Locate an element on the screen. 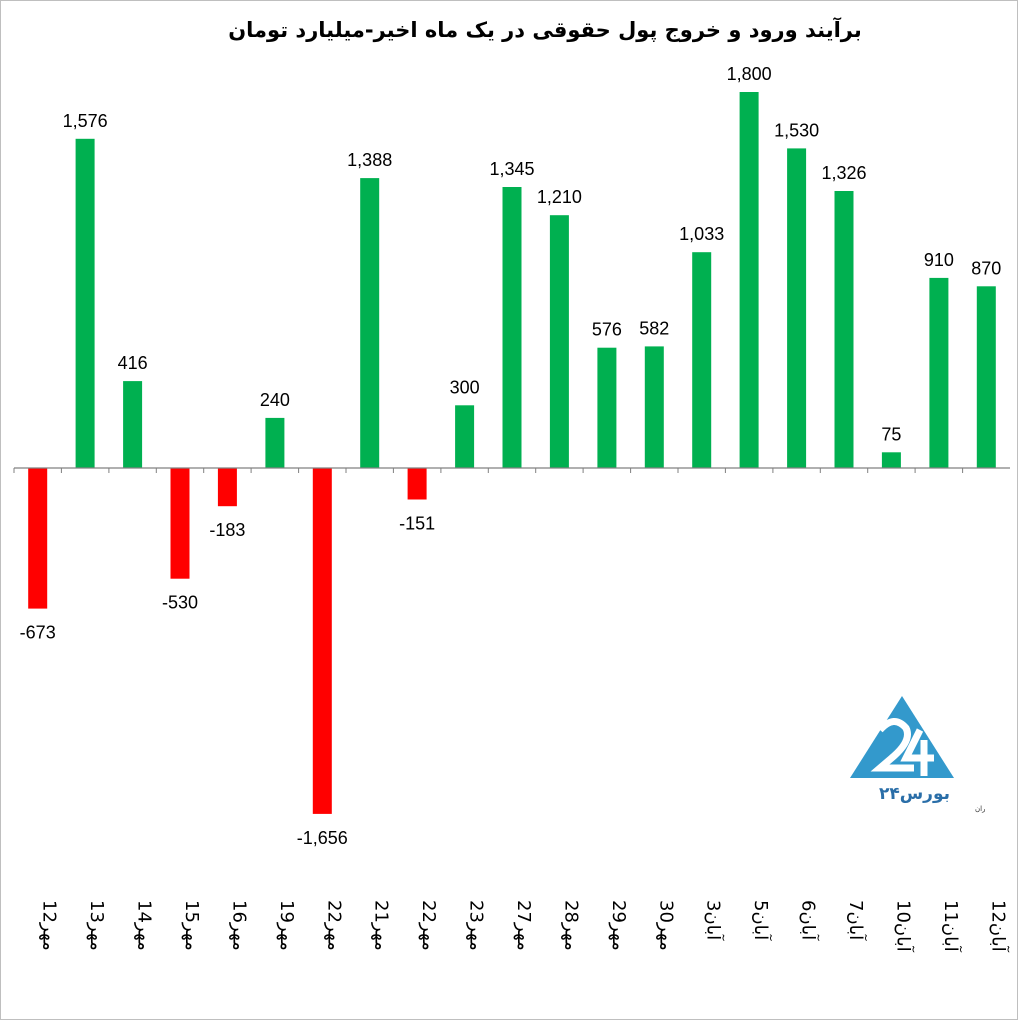 This screenshot has height=1022, width=1020. data-label-19: 75 is located at coordinates (891, 434).